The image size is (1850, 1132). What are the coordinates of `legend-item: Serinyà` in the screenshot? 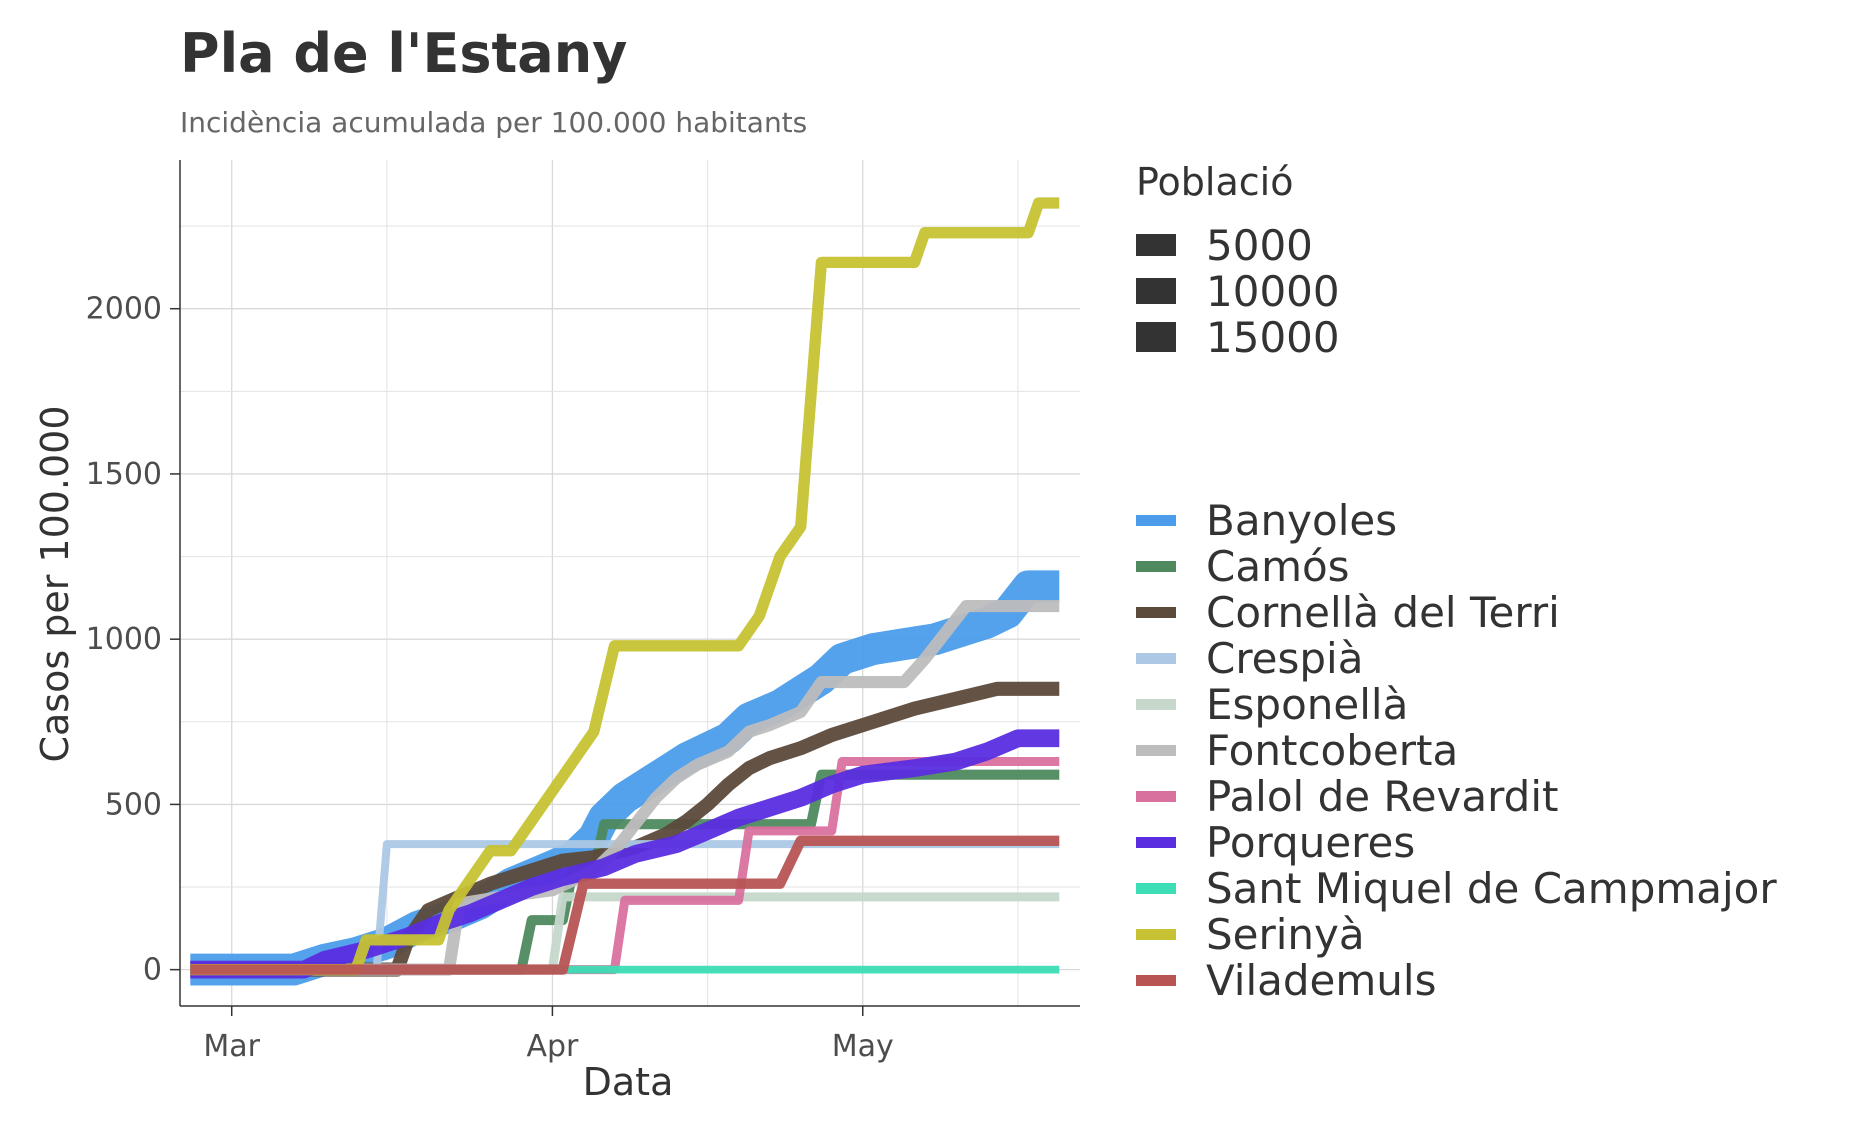 It's located at (1456, 934).